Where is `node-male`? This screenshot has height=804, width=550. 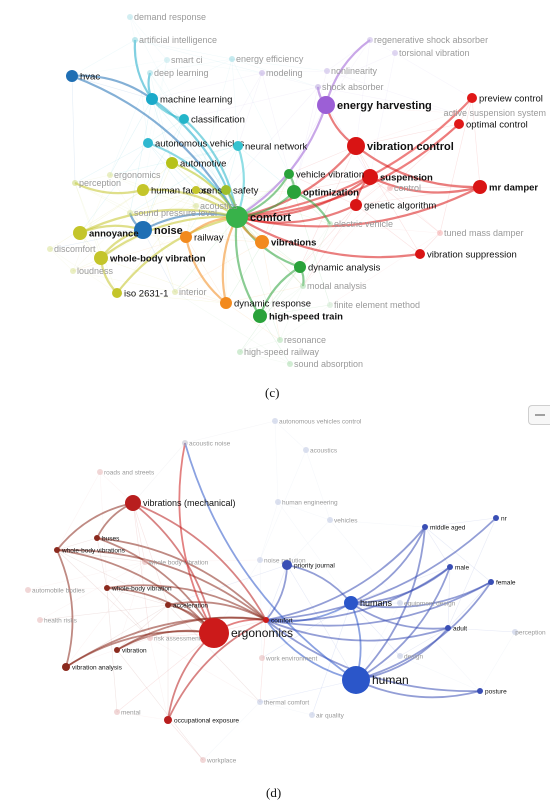 node-male is located at coordinates (450, 567).